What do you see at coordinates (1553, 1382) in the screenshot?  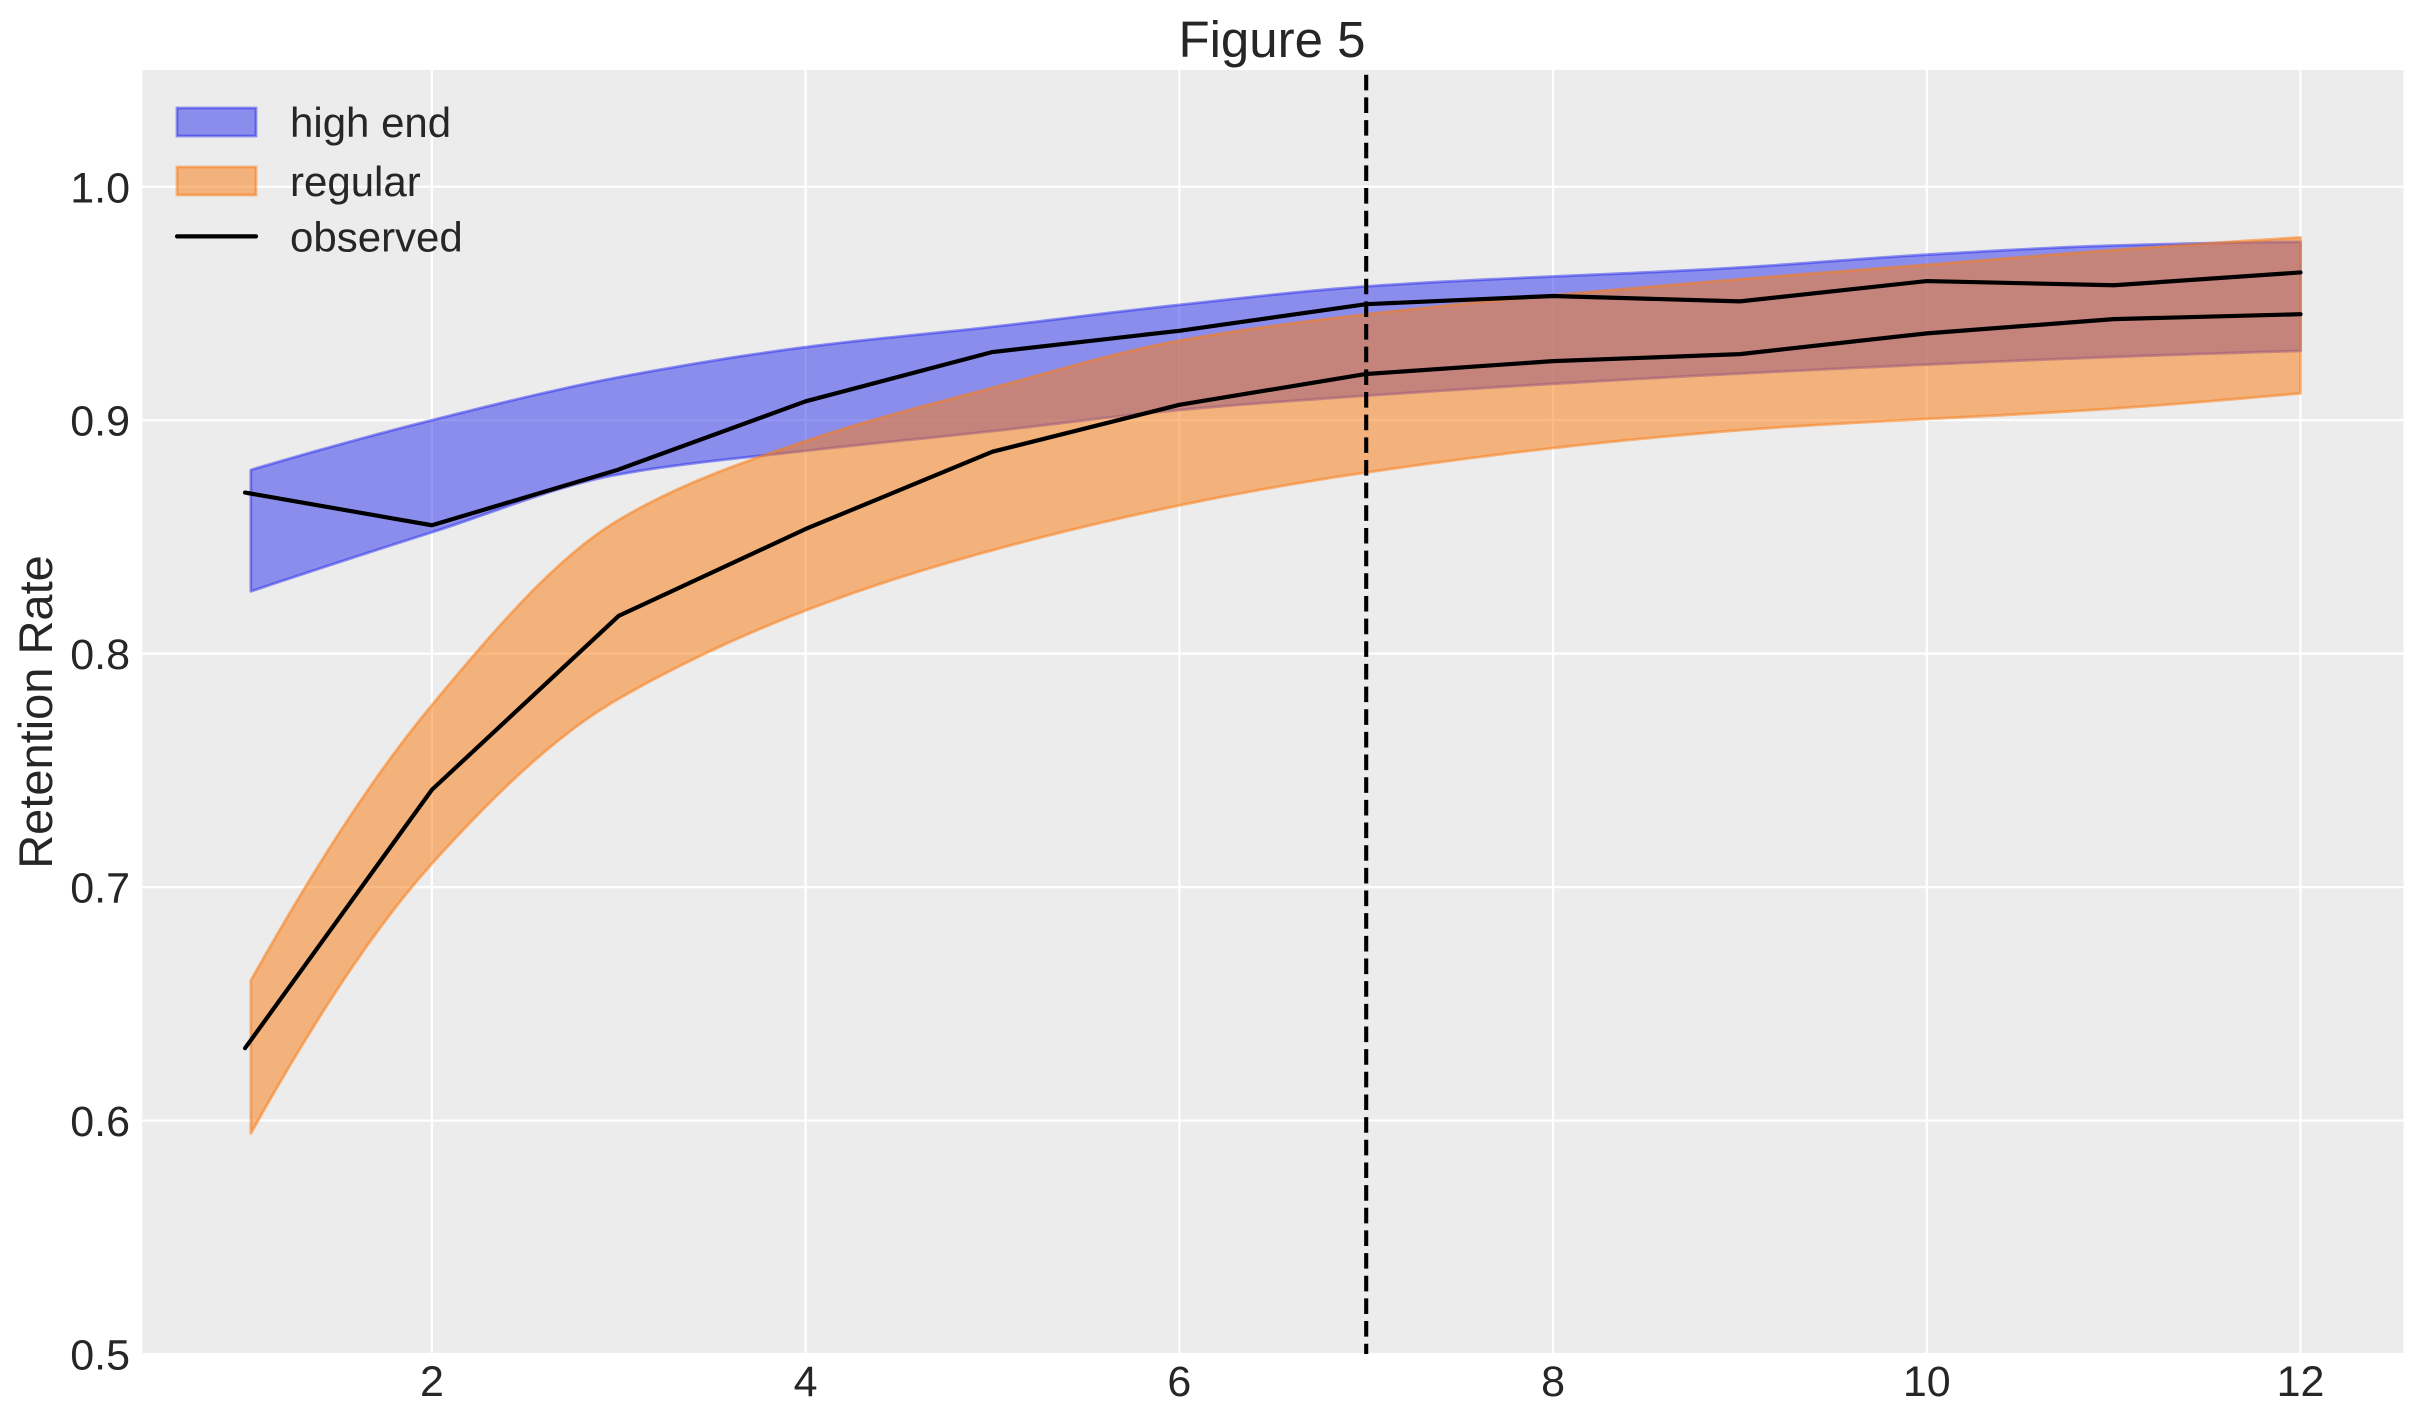 I see `svg-text: 8` at bounding box center [1553, 1382].